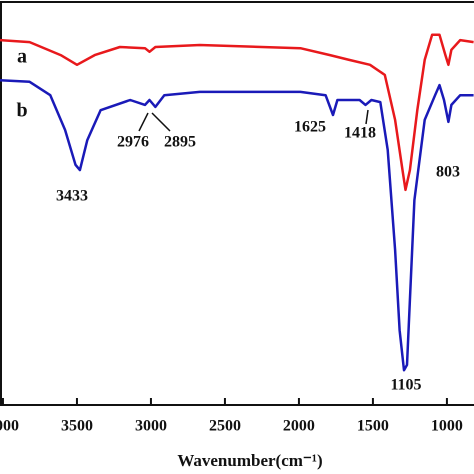  What do you see at coordinates (405, 385) in the screenshot?
I see `peak-label: 1105` at bounding box center [405, 385].